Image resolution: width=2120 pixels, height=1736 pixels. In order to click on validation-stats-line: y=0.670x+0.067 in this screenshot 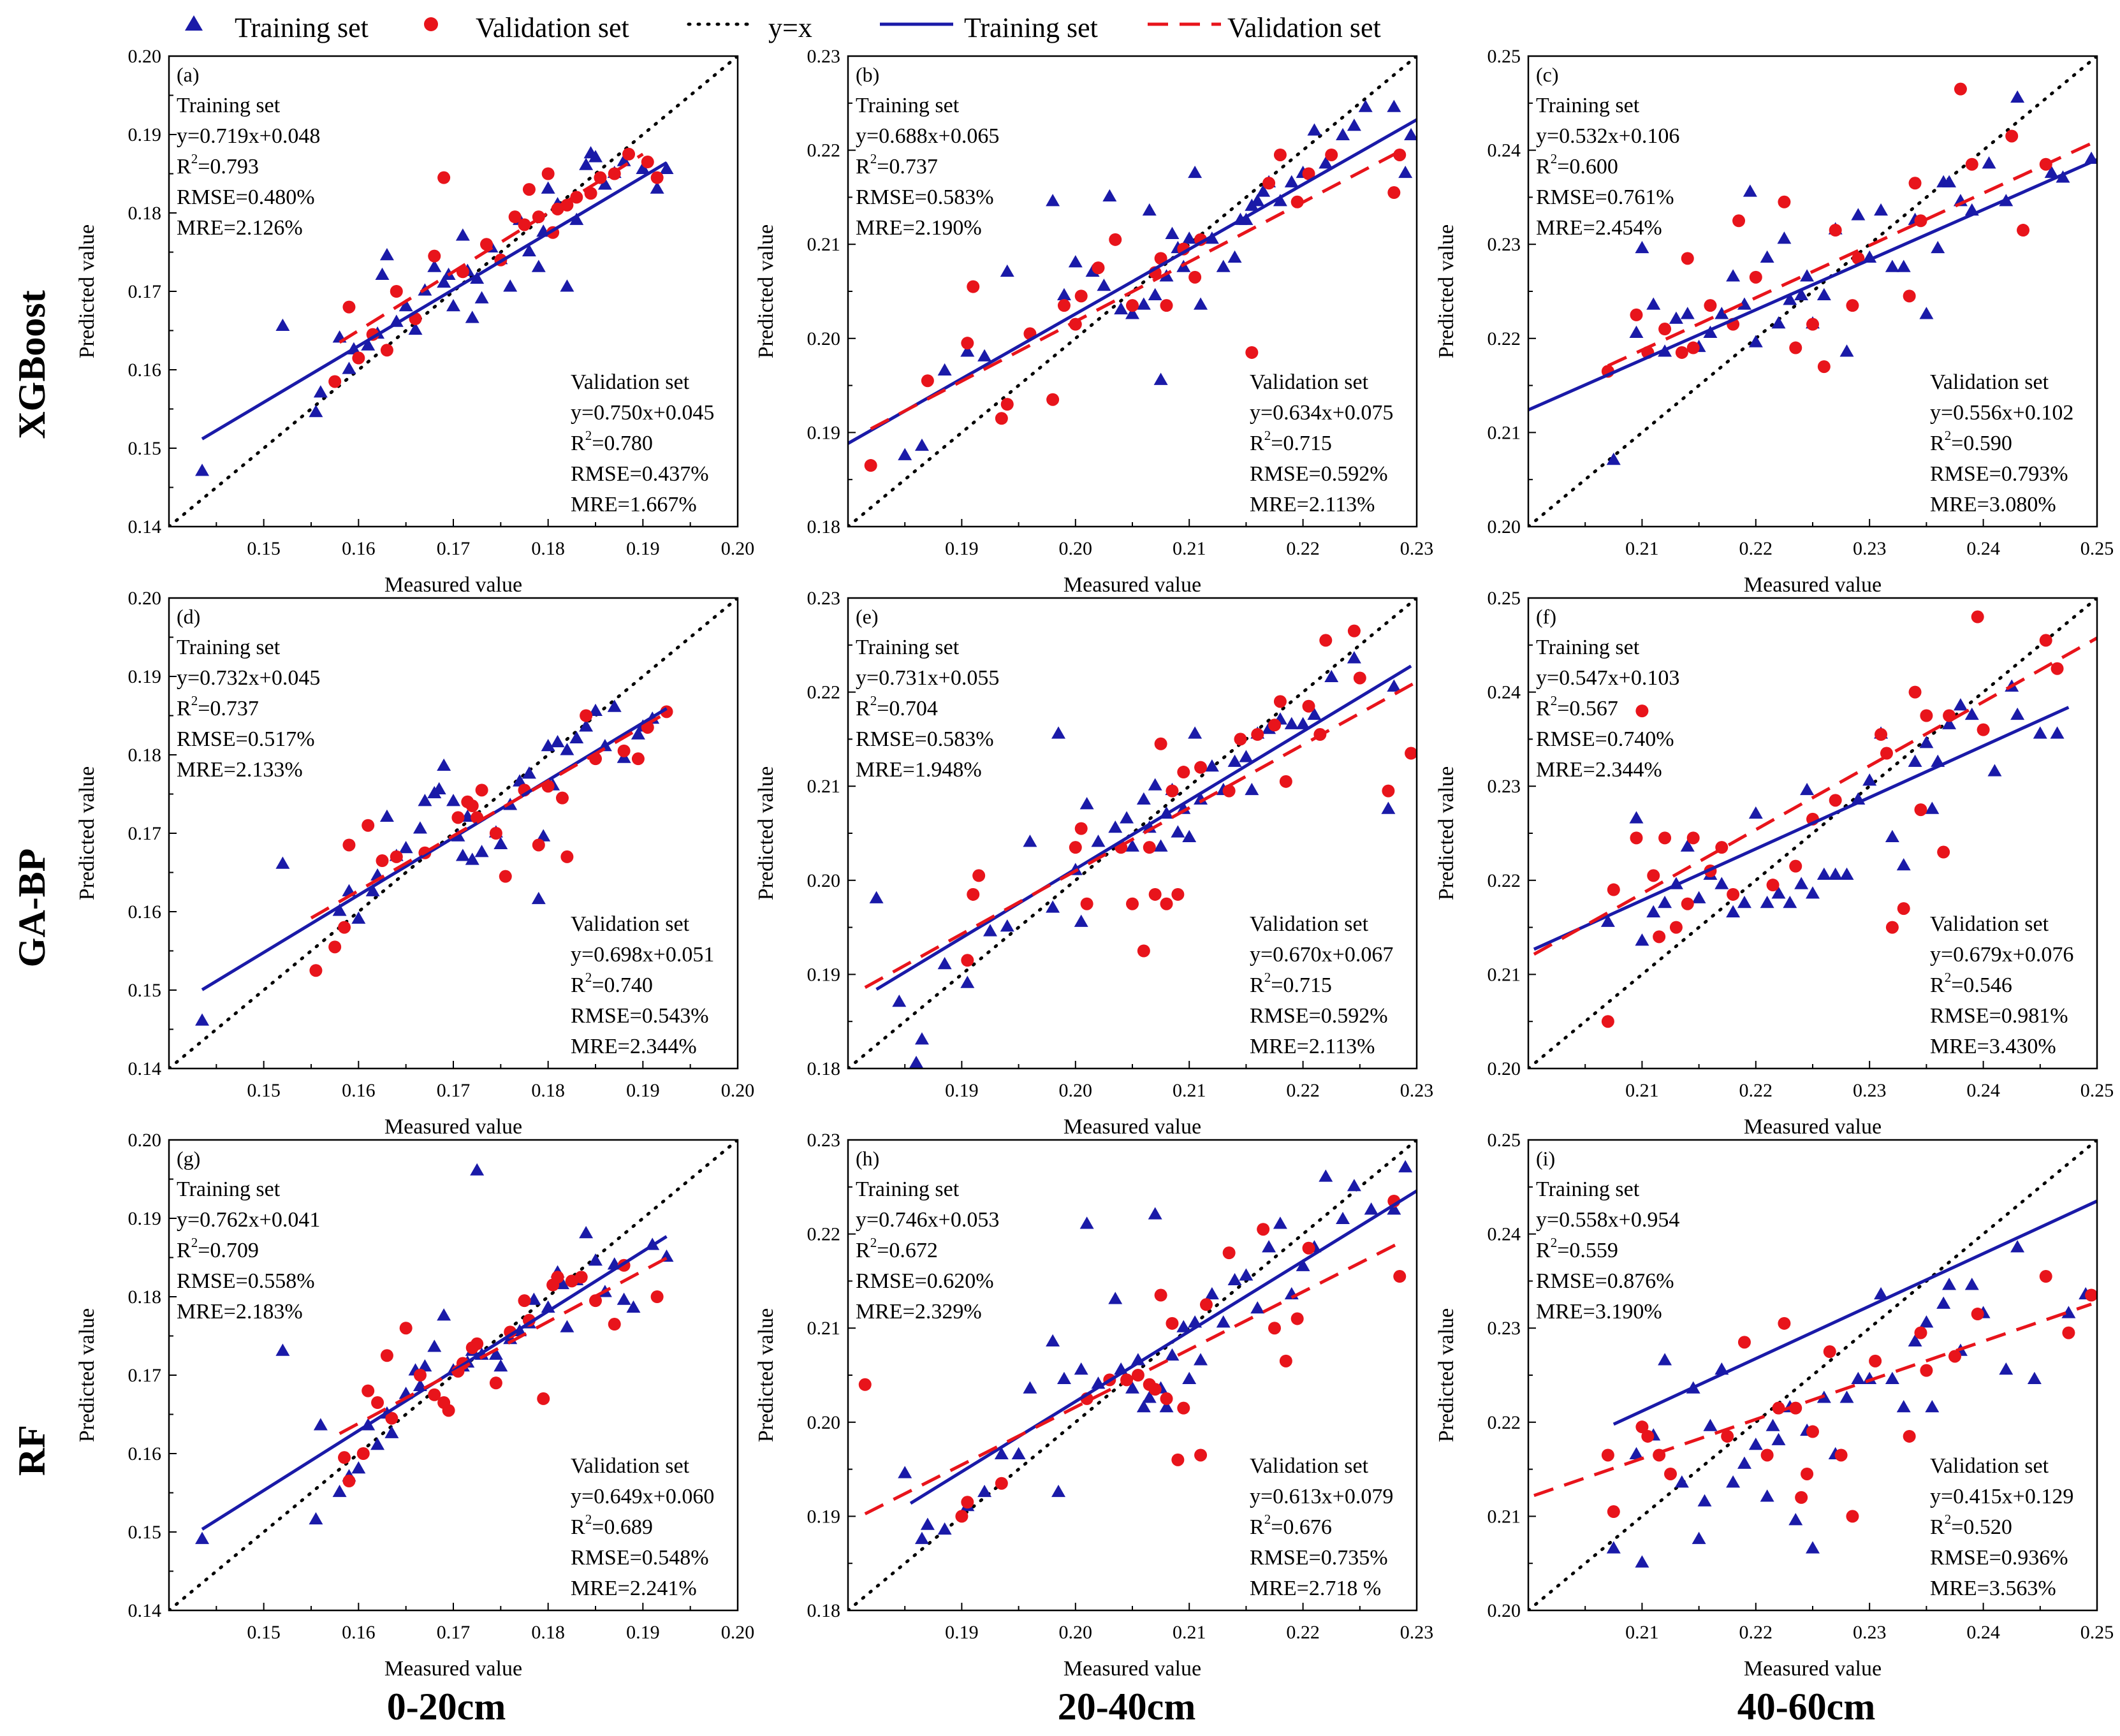, I will do `click(1321, 954)`.